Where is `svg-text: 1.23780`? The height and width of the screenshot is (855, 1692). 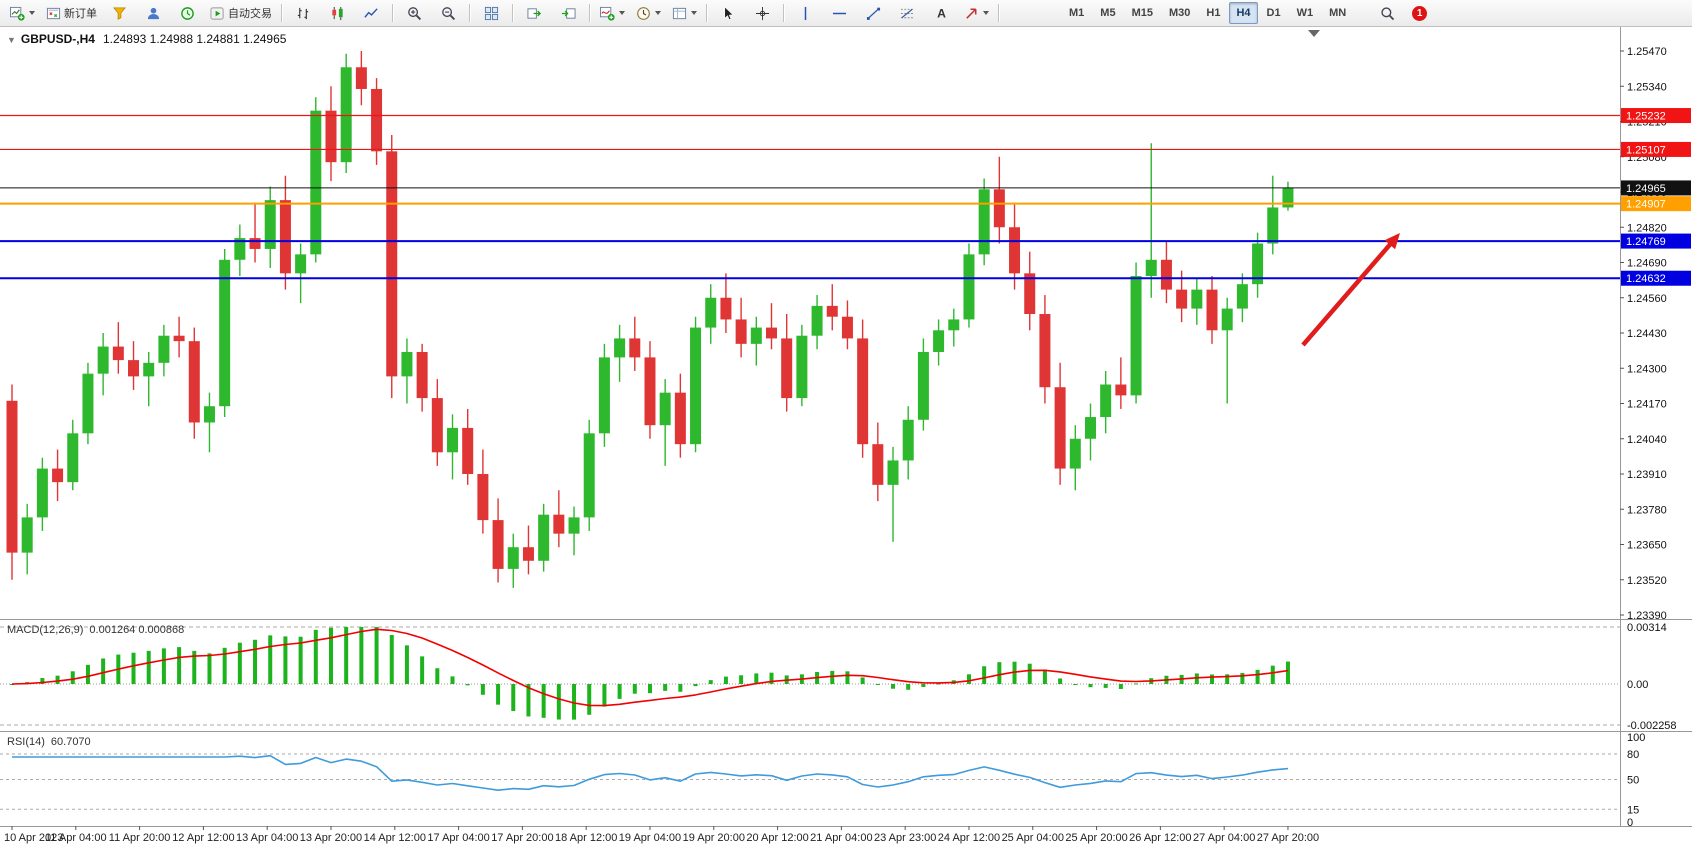 svg-text: 1.23780 is located at coordinates (1647, 510).